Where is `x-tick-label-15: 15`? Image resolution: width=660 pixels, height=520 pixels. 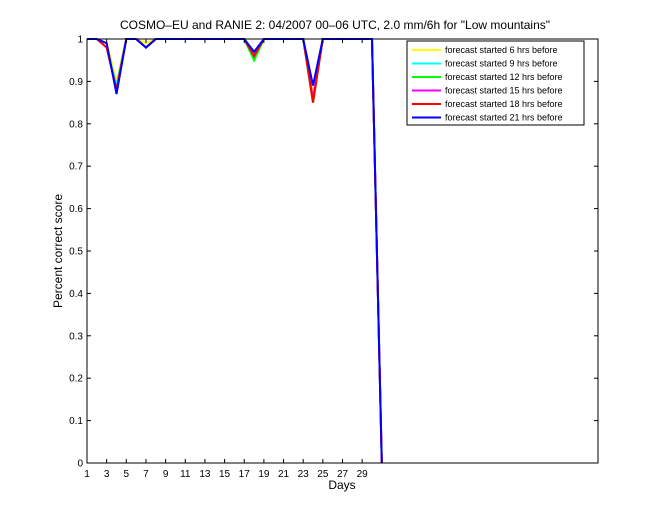 x-tick-label-15: 15 is located at coordinates (225, 474).